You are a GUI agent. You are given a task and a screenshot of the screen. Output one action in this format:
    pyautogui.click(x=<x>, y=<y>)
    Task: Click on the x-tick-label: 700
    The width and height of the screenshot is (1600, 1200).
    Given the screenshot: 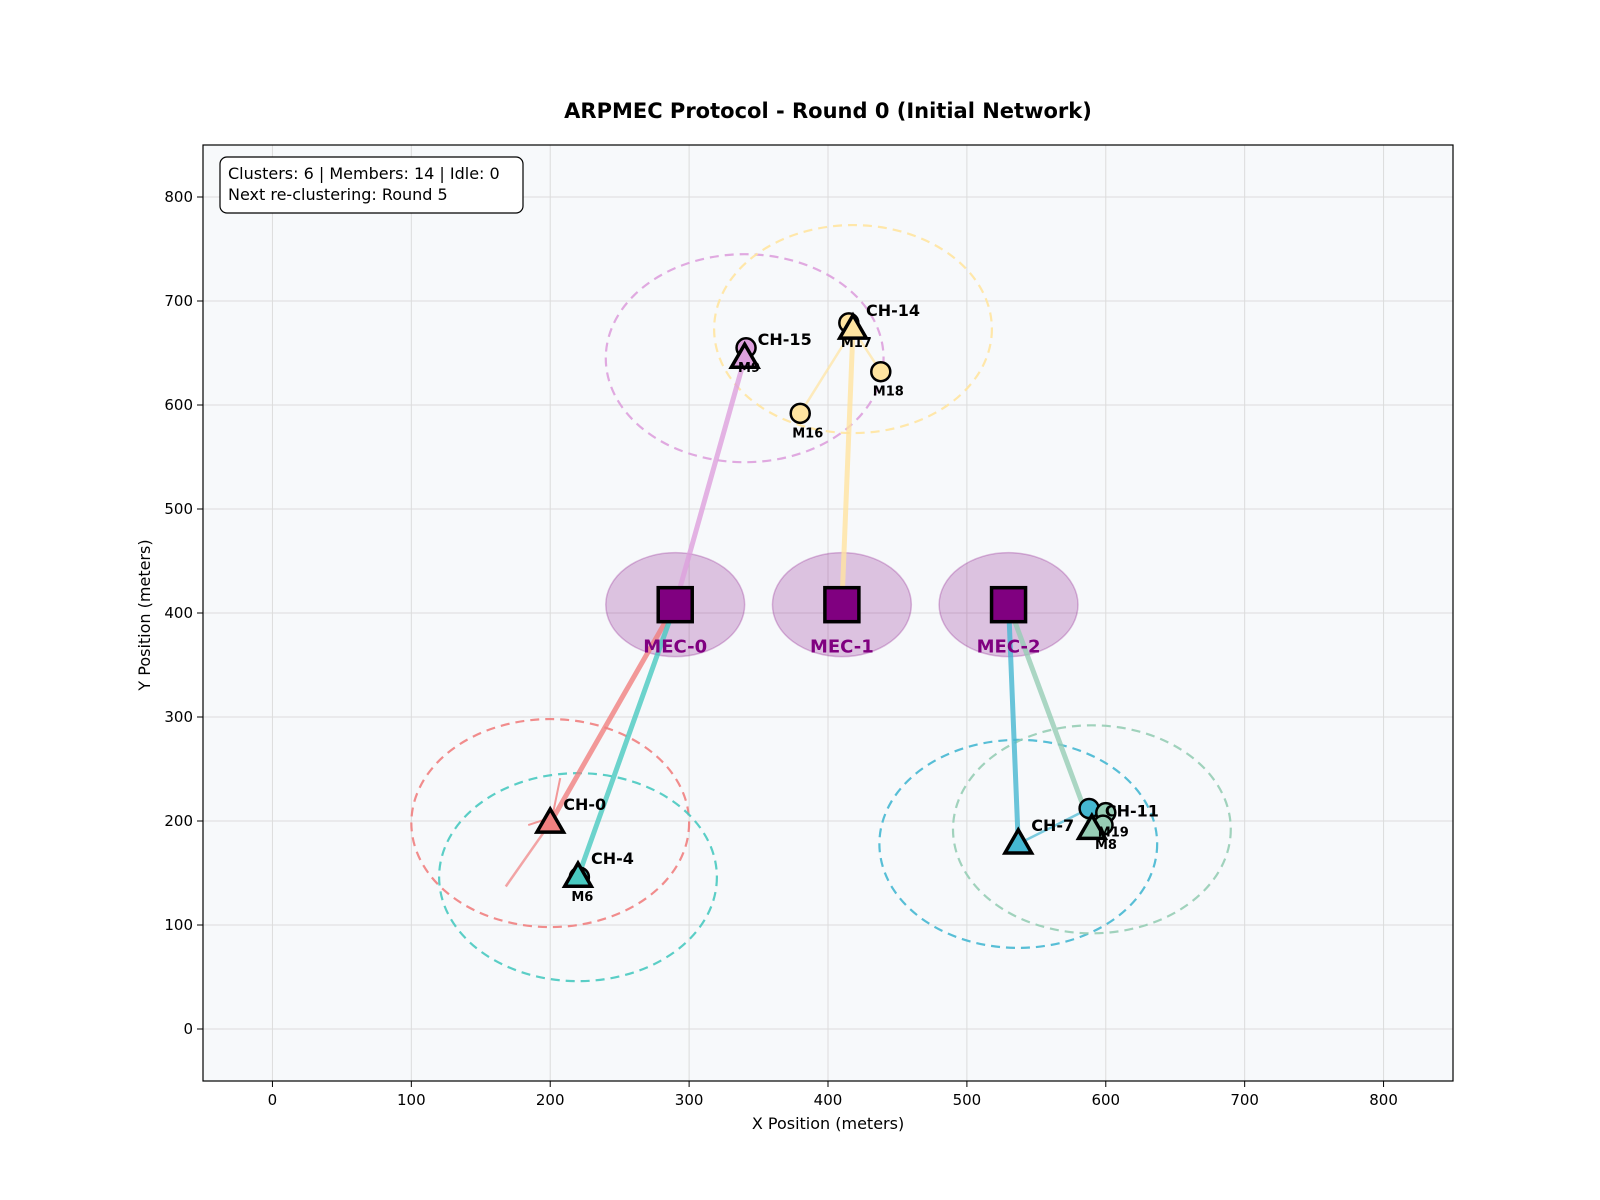 What is the action you would take?
    pyautogui.click(x=1244, y=1100)
    